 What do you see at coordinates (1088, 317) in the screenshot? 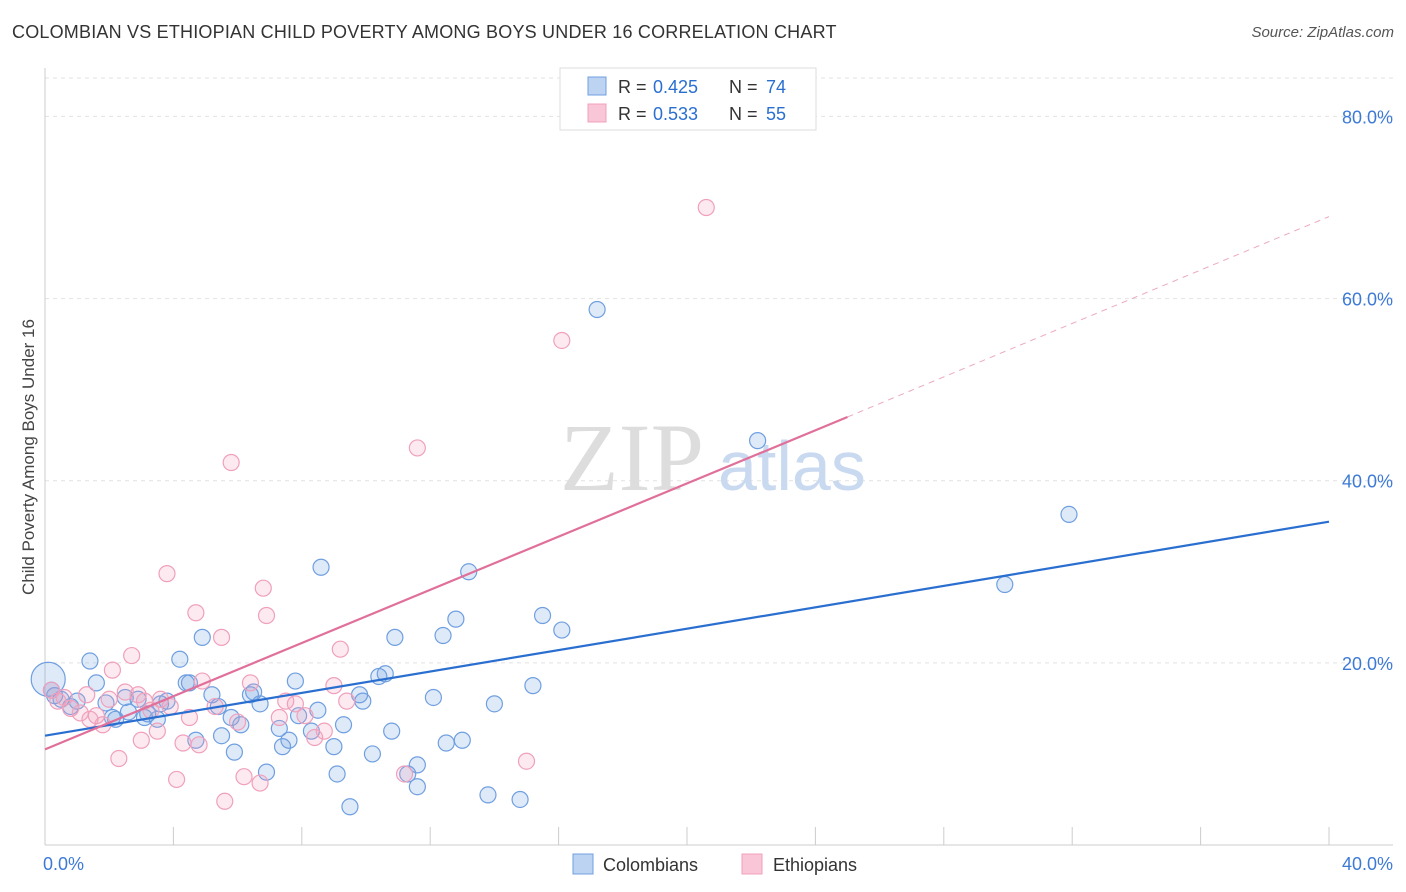
I see `ethiopians-trend-extension` at bounding box center [1088, 317].